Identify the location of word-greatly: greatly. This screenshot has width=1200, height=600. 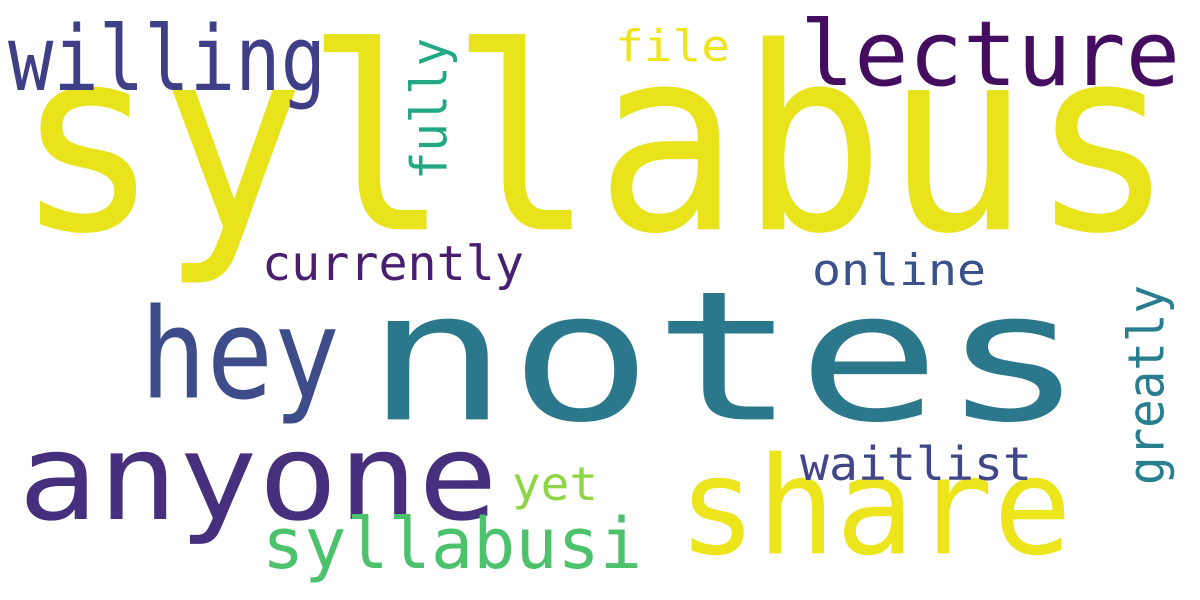
(1146, 385).